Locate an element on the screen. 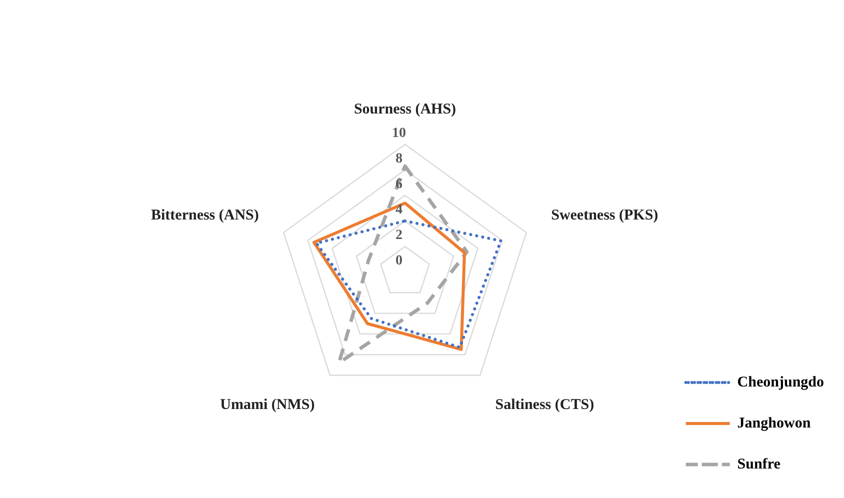  spoke-label: Saltiness (CTS) is located at coordinates (544, 405).